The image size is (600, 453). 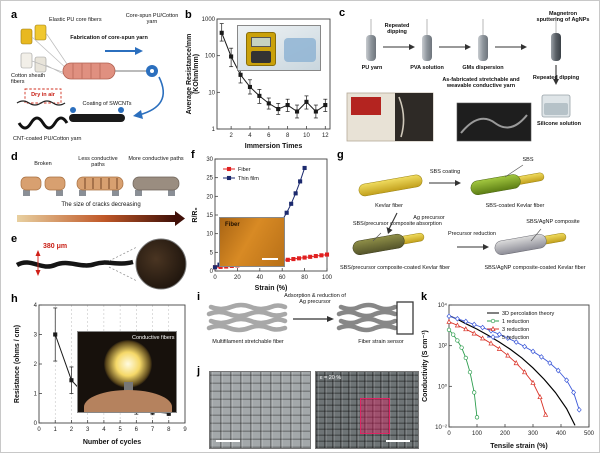 I want to click on sensor-clamp-icon, so click(x=405, y=318).